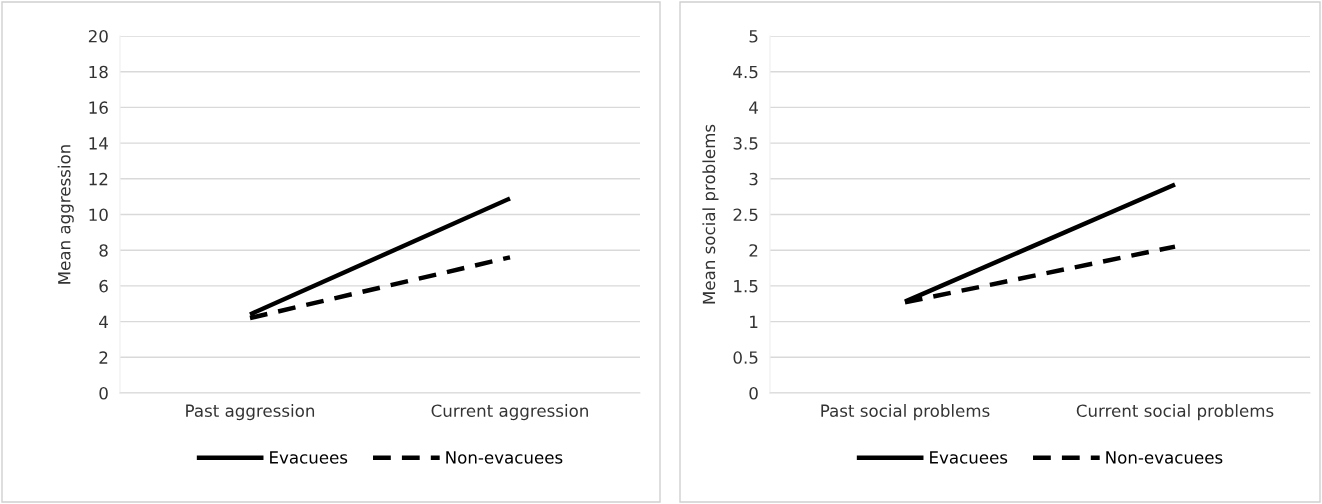 This screenshot has height=504, width=1322. I want to click on y-tick-label: 2.5, so click(745, 215).